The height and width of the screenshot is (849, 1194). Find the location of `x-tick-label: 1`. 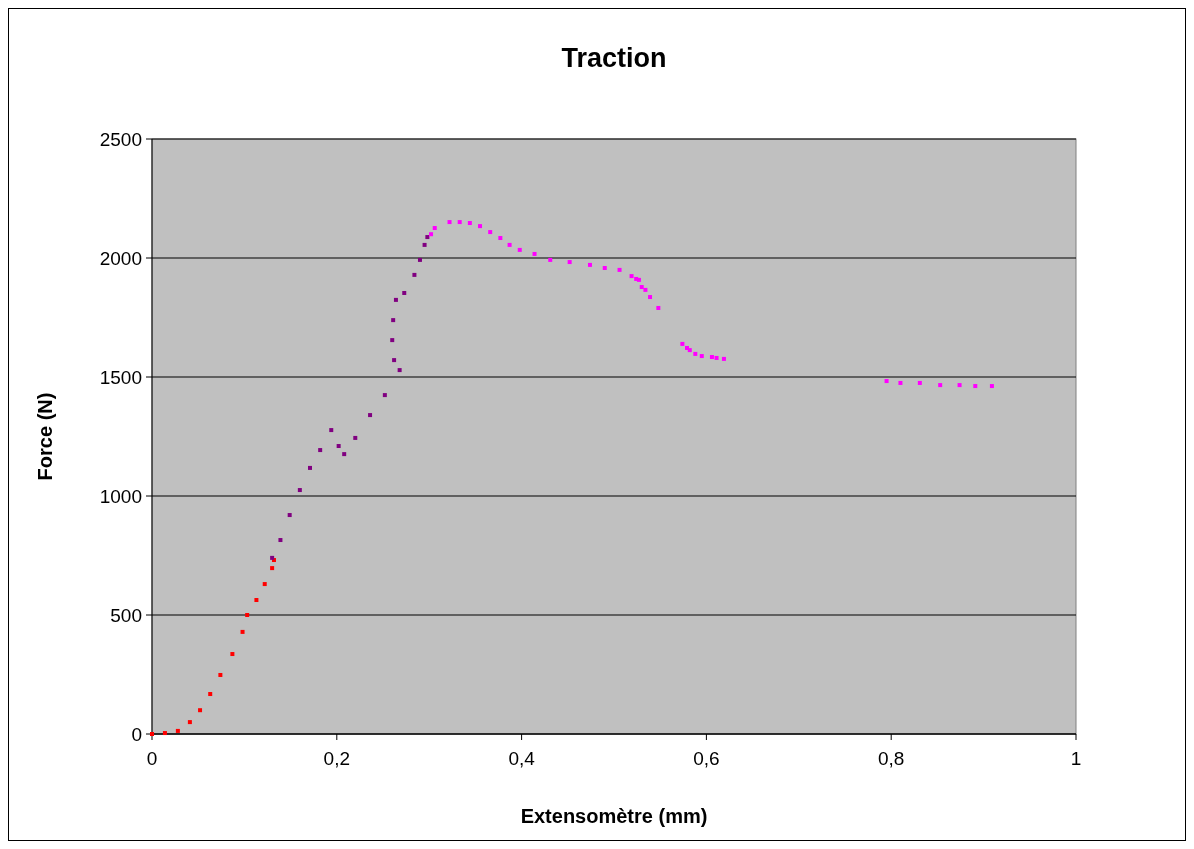

x-tick-label: 1 is located at coordinates (1076, 758).